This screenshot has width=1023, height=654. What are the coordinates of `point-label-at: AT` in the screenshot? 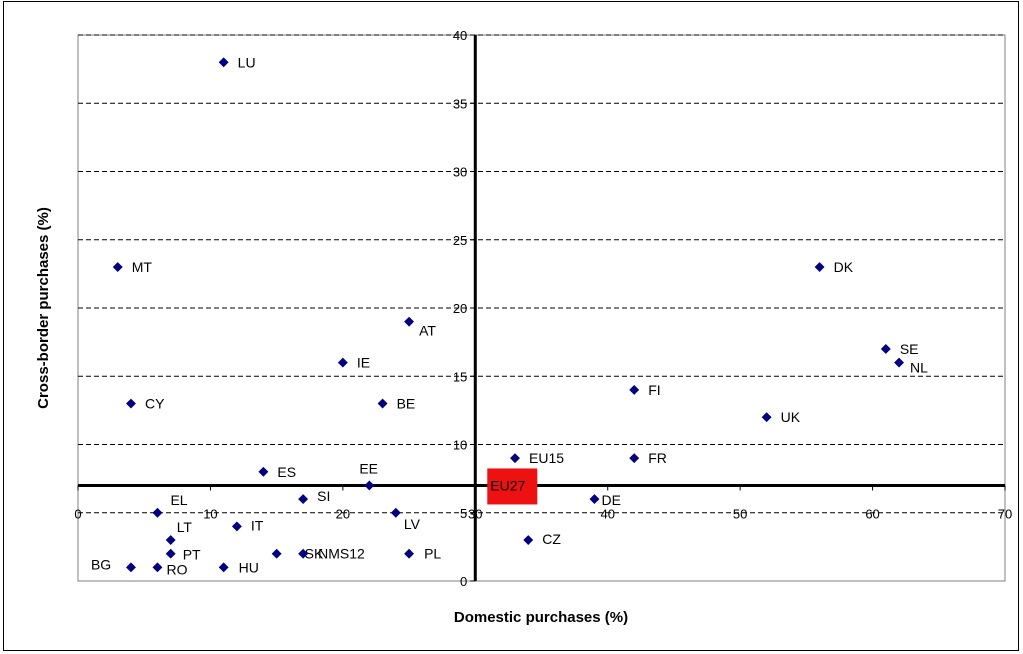 It's located at (427, 331).